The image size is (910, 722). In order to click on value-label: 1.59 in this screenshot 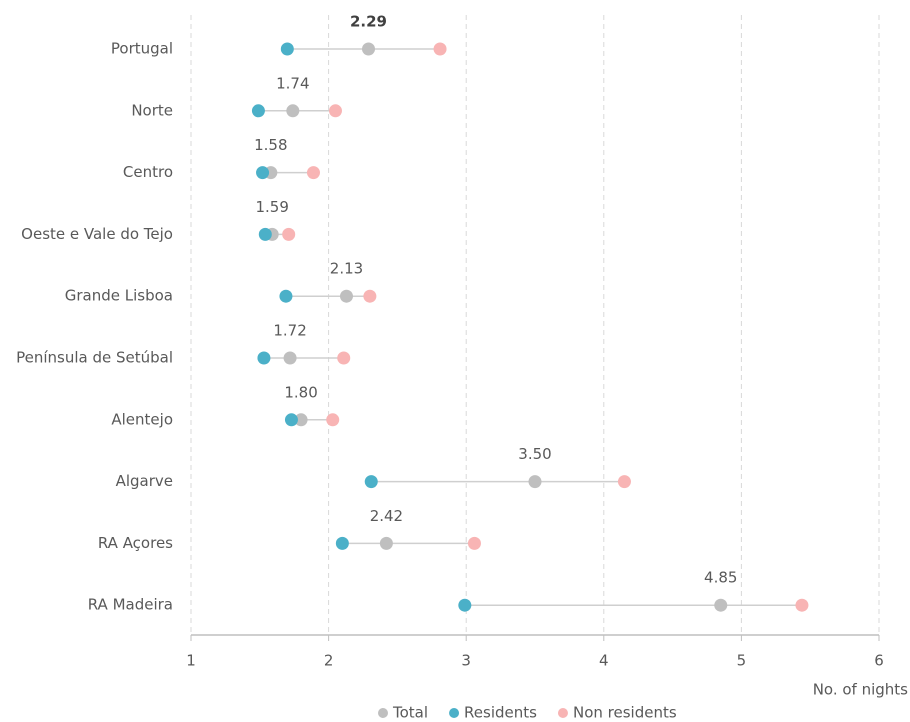, I will do `click(271, 207)`.